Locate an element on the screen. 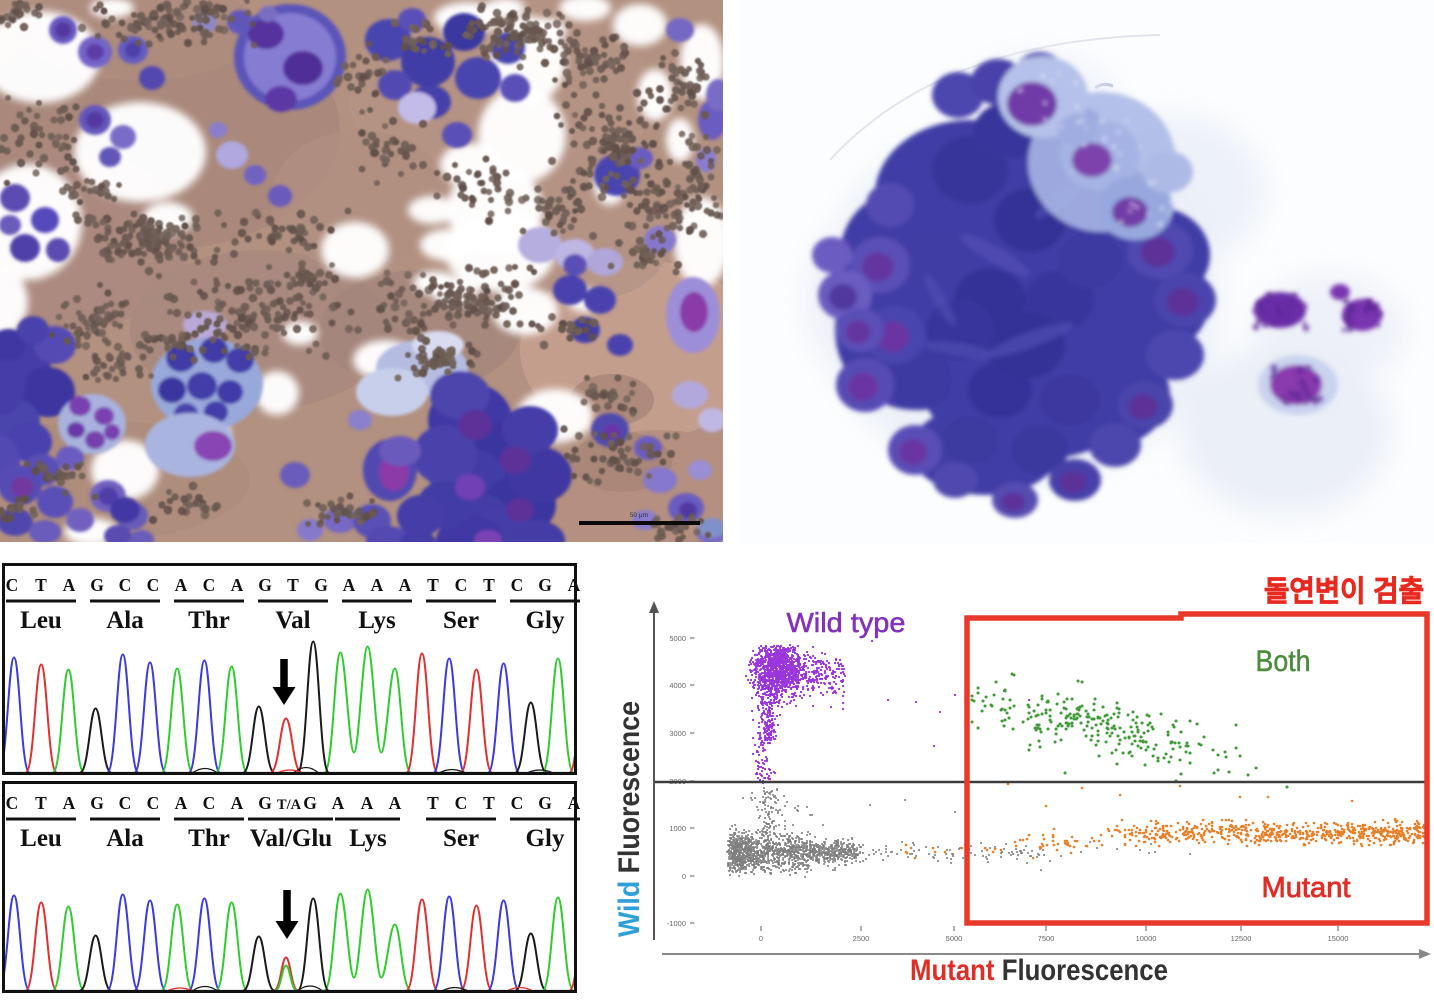 The width and height of the screenshot is (1434, 1004). svg-text: 1000 is located at coordinates (677, 828).